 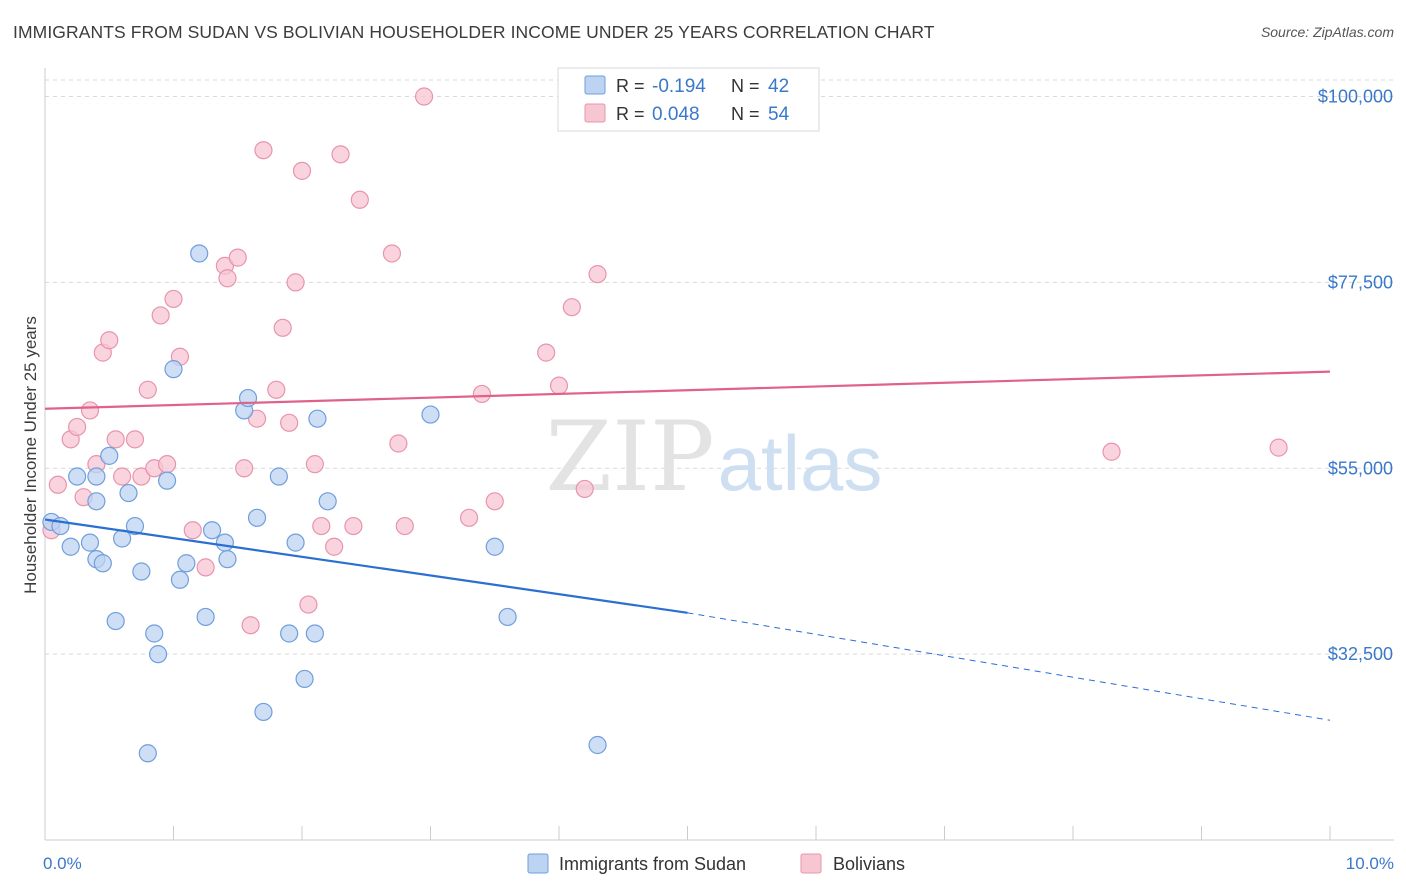 I want to click on legend-label-sudan: Immigrants from Sudan, so click(x=652, y=864).